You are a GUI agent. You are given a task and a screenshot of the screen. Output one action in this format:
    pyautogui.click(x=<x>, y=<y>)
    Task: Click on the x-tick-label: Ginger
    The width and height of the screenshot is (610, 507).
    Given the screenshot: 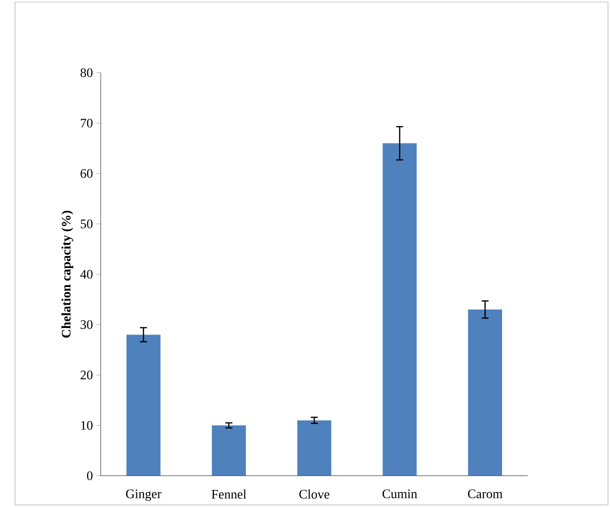 What is the action you would take?
    pyautogui.click(x=144, y=495)
    